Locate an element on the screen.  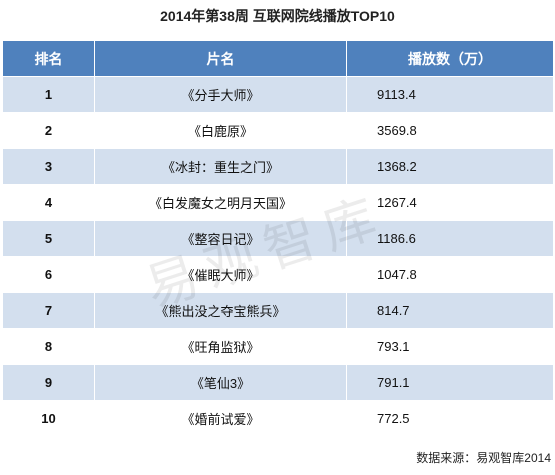
rank-cell: 5 is located at coordinates (48, 238).